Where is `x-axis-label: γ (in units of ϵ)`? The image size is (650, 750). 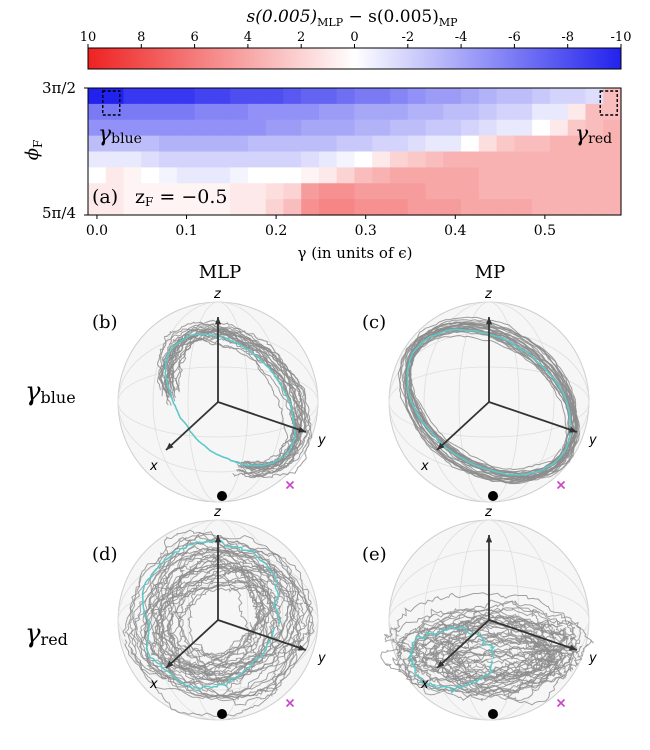
x-axis-label: γ (in units of ϵ) is located at coordinates (354, 253).